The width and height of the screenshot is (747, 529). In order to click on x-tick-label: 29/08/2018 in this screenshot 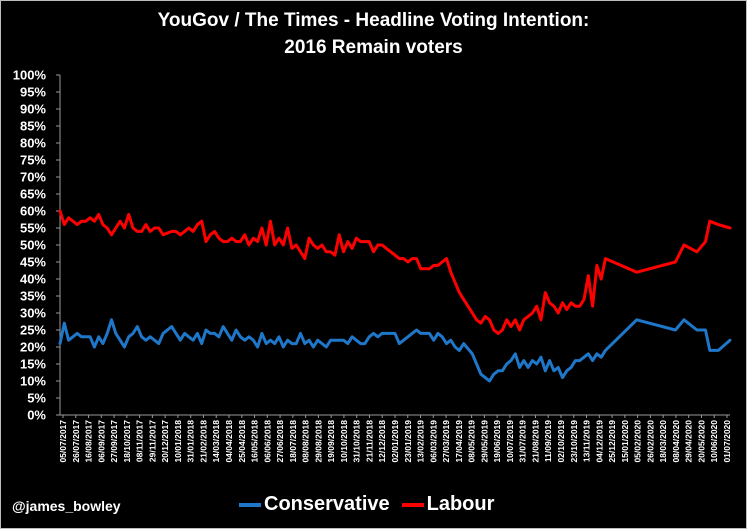, I will do `click(318, 441)`.